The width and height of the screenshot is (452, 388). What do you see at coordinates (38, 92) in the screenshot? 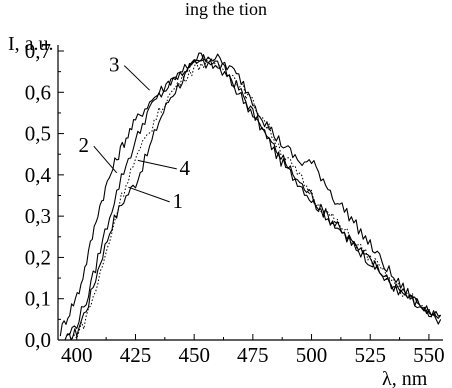
I see `y-tick-label: 0,6` at bounding box center [38, 92].